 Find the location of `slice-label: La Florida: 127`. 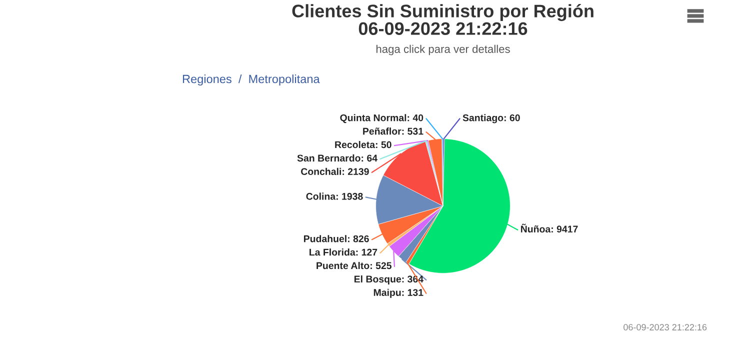

slice-label: La Florida: 127 is located at coordinates (344, 252).